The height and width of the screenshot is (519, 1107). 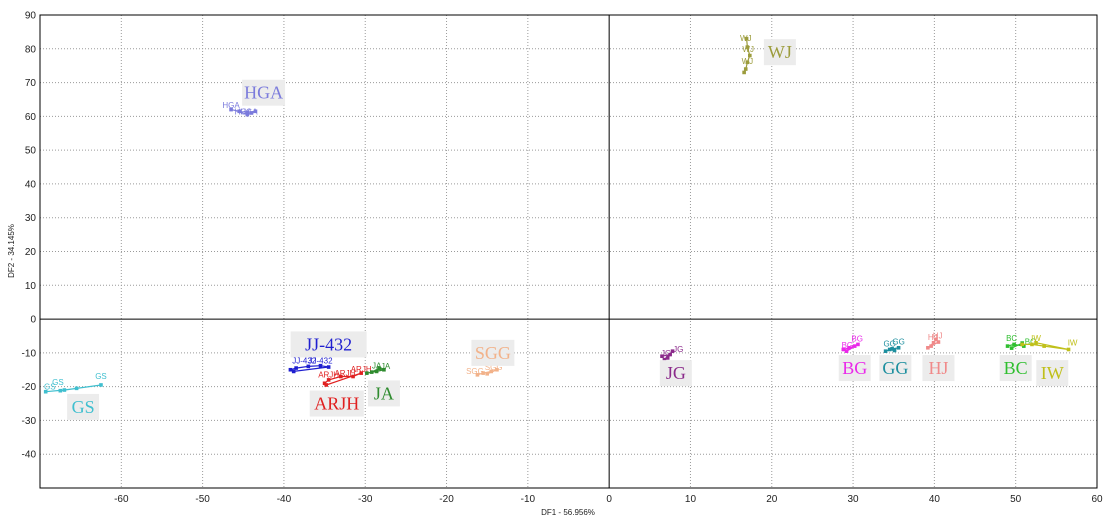 I want to click on x-tick-label: 30, so click(x=854, y=499).